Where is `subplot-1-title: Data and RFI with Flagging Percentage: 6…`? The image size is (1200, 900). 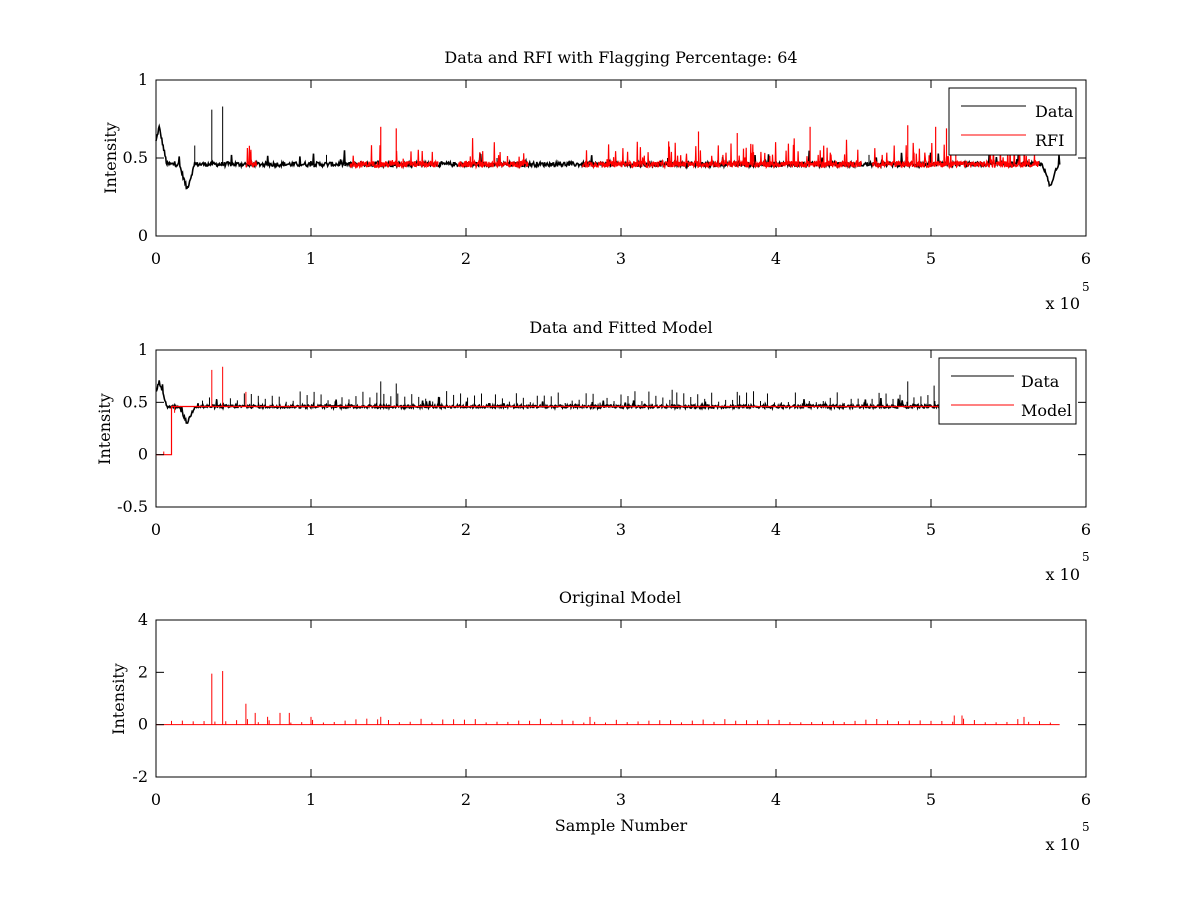
subplot-1-title: Data and RFI with Flagging Percentage: 6… is located at coordinates (620, 57).